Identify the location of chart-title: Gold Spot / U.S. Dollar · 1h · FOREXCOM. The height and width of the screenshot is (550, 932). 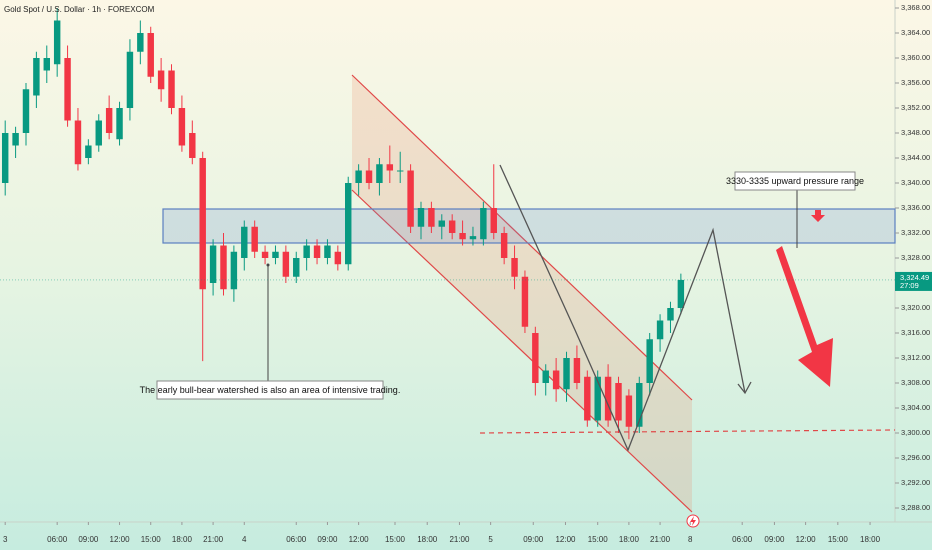
(79, 9).